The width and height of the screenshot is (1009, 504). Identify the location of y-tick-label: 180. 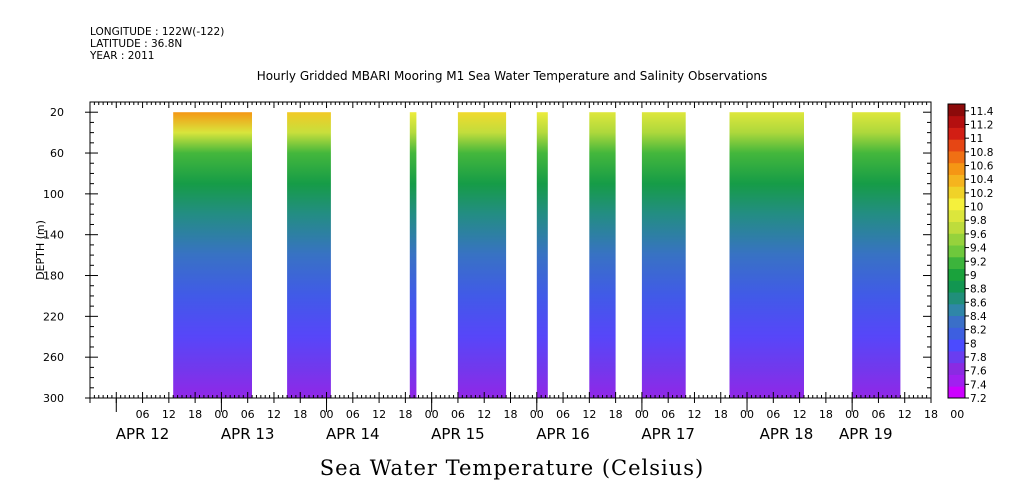
(53, 276).